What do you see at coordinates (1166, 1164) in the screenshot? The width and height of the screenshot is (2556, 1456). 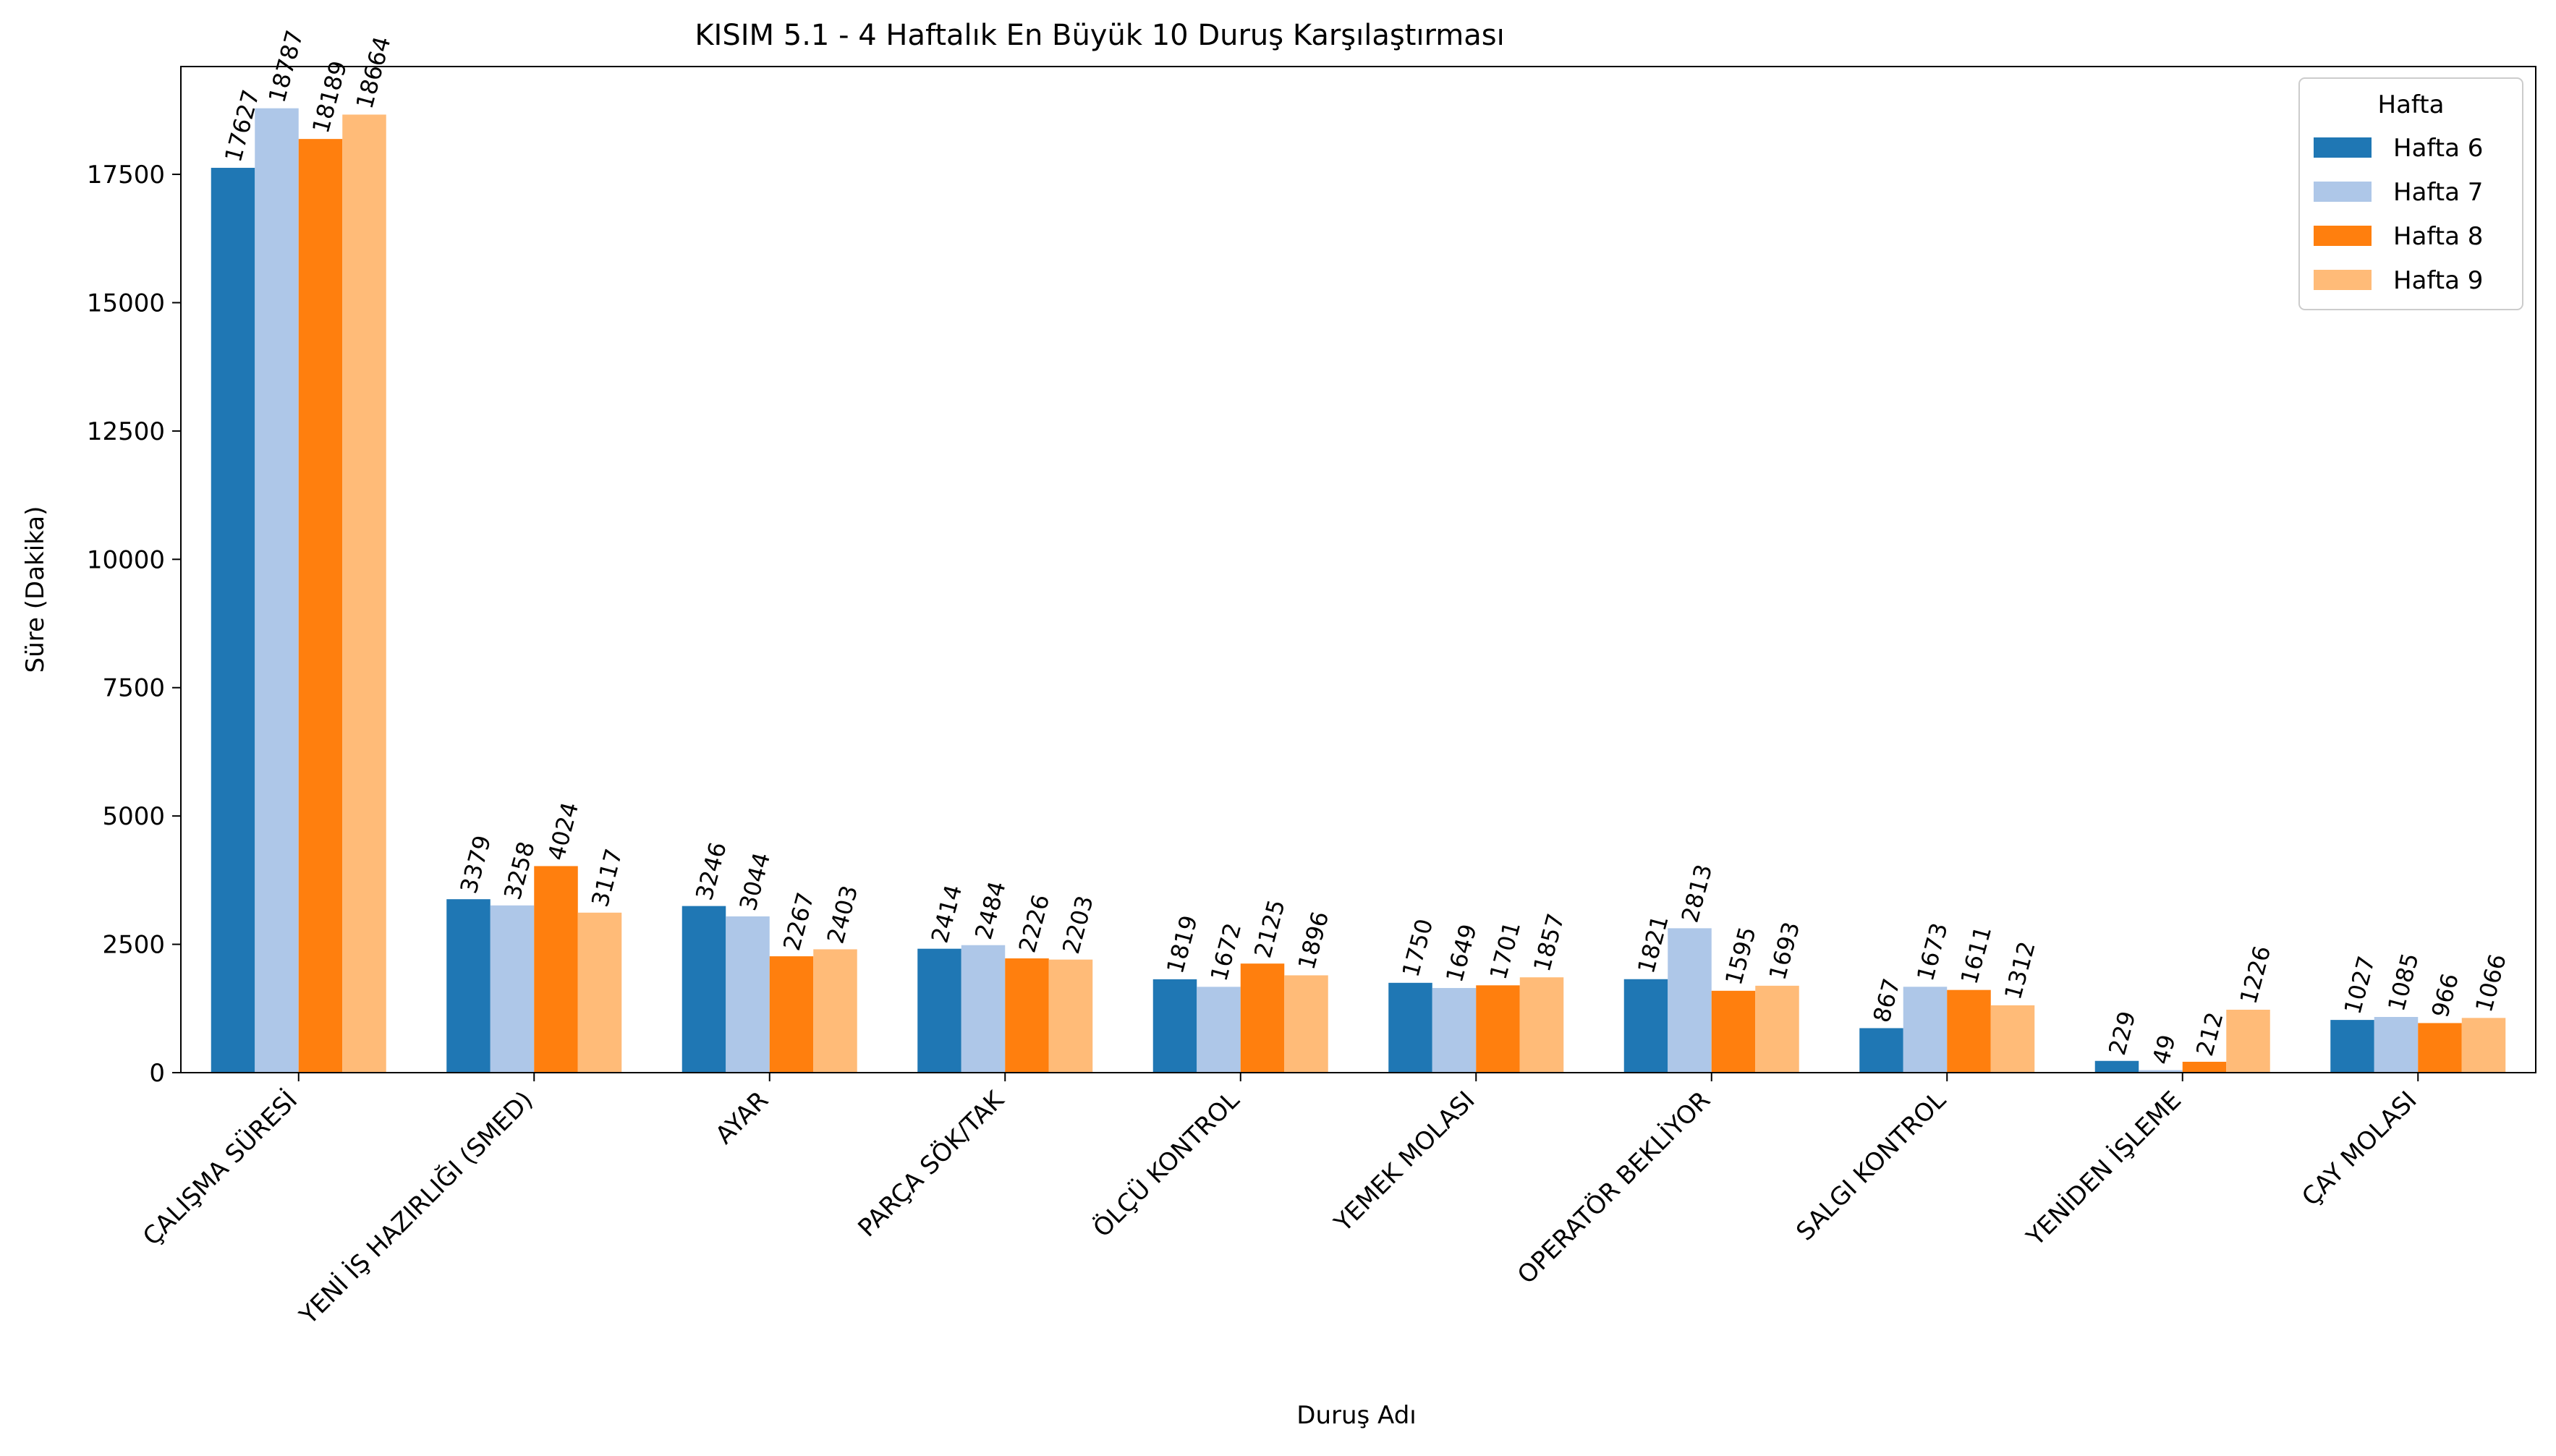 I see `x-tick-label: ÖLÇÜ KONTROL` at bounding box center [1166, 1164].